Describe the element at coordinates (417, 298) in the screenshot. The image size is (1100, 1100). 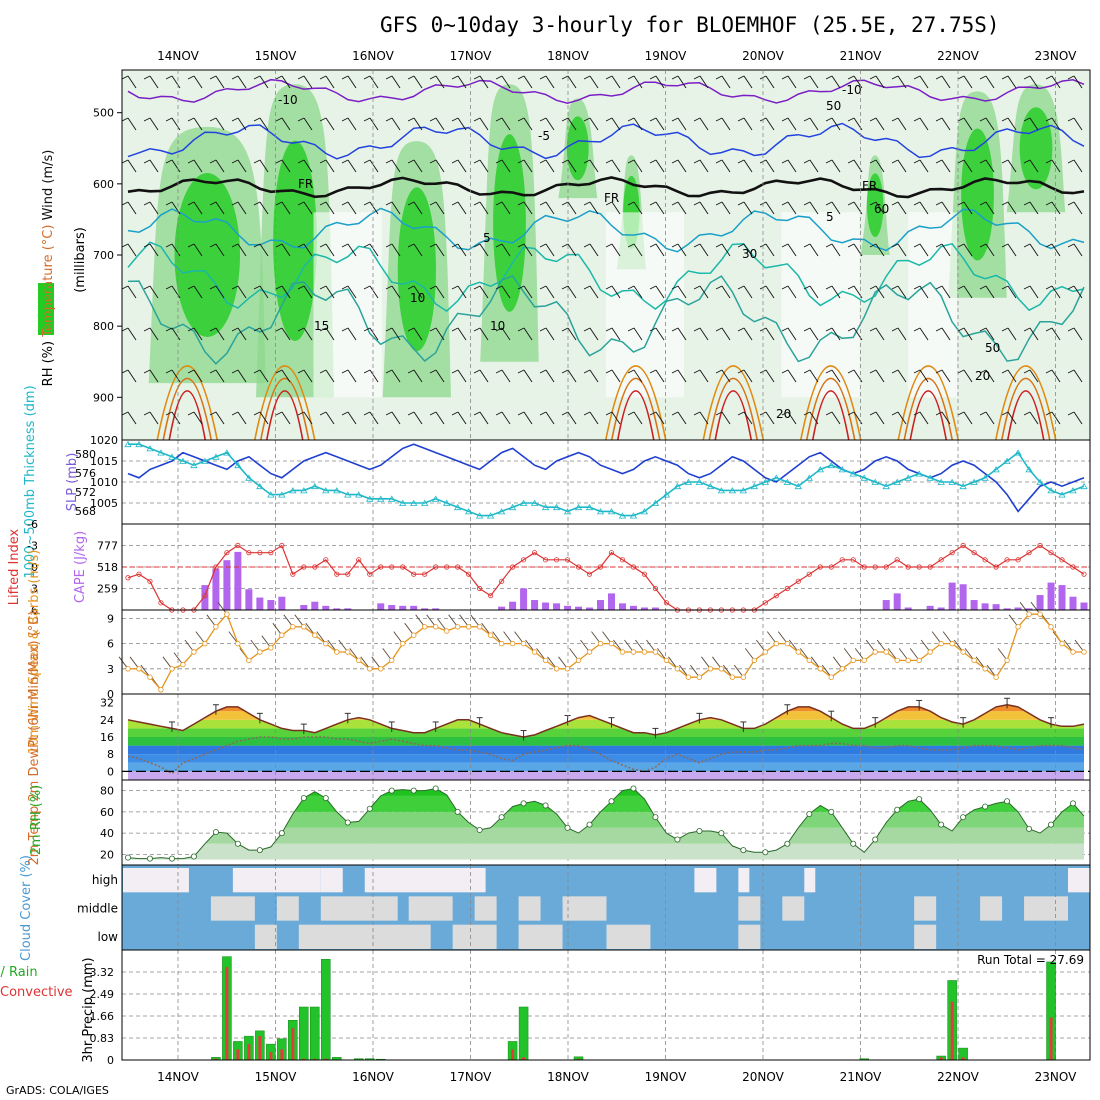
I see `contour-label: 10` at that location.